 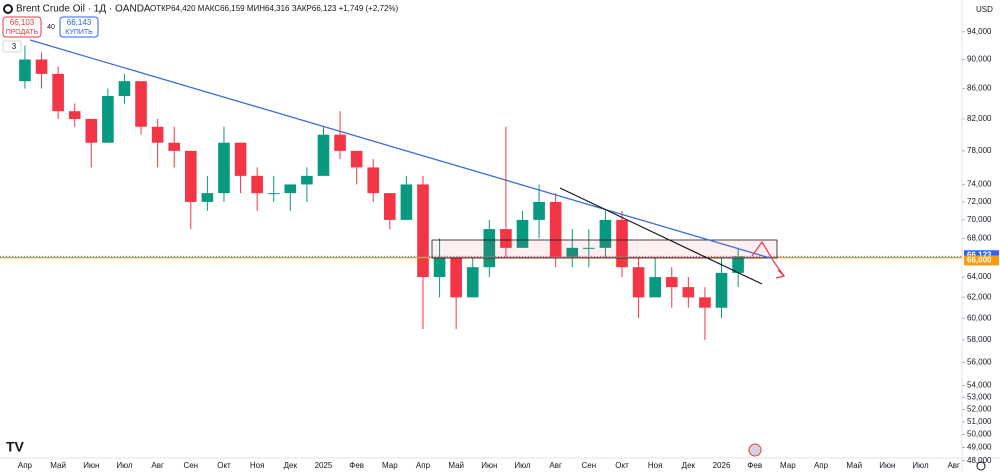 What do you see at coordinates (979, 447) in the screenshot?
I see `y-tick-label: 49,000` at bounding box center [979, 447].